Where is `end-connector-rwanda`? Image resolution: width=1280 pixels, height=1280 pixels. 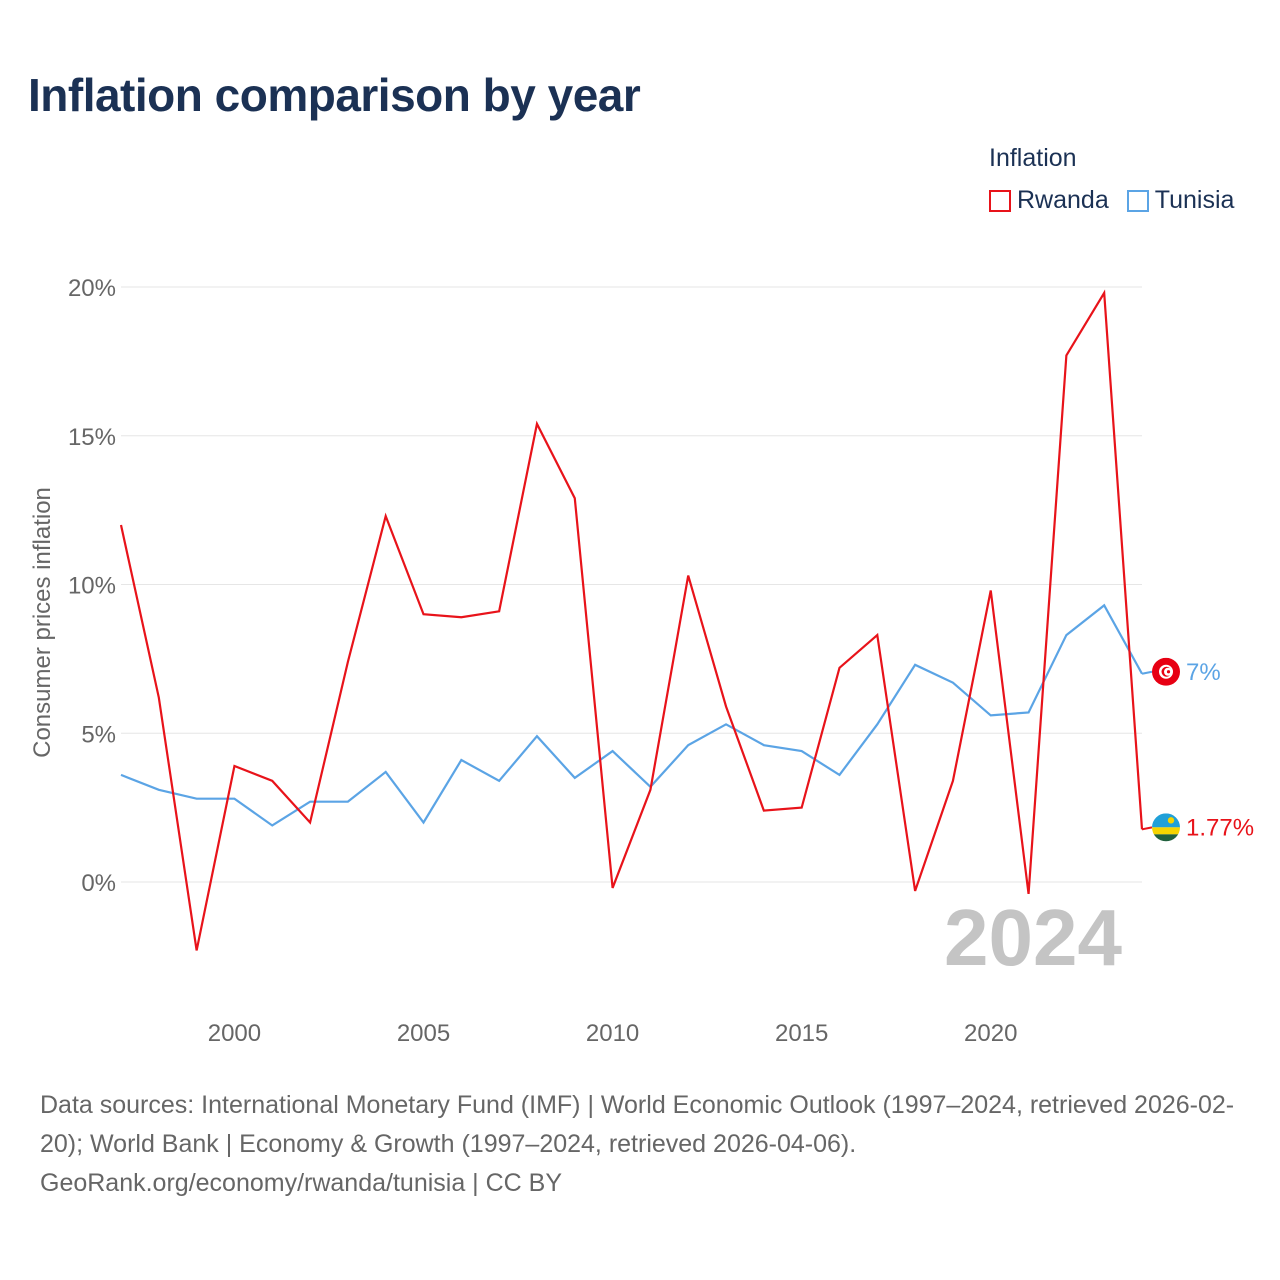 end-connector-rwanda is located at coordinates (1147, 828).